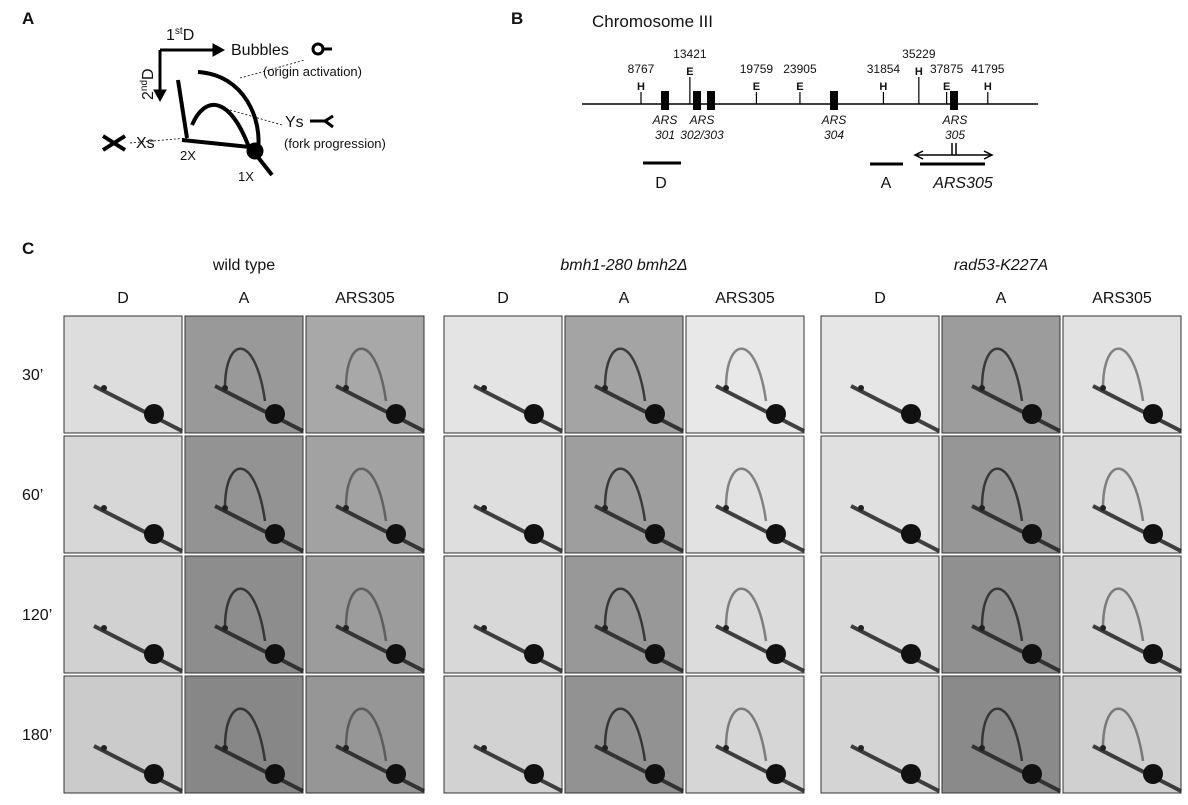 This screenshot has height=805, width=1188. I want to click on ars-label: ARS, so click(665, 120).